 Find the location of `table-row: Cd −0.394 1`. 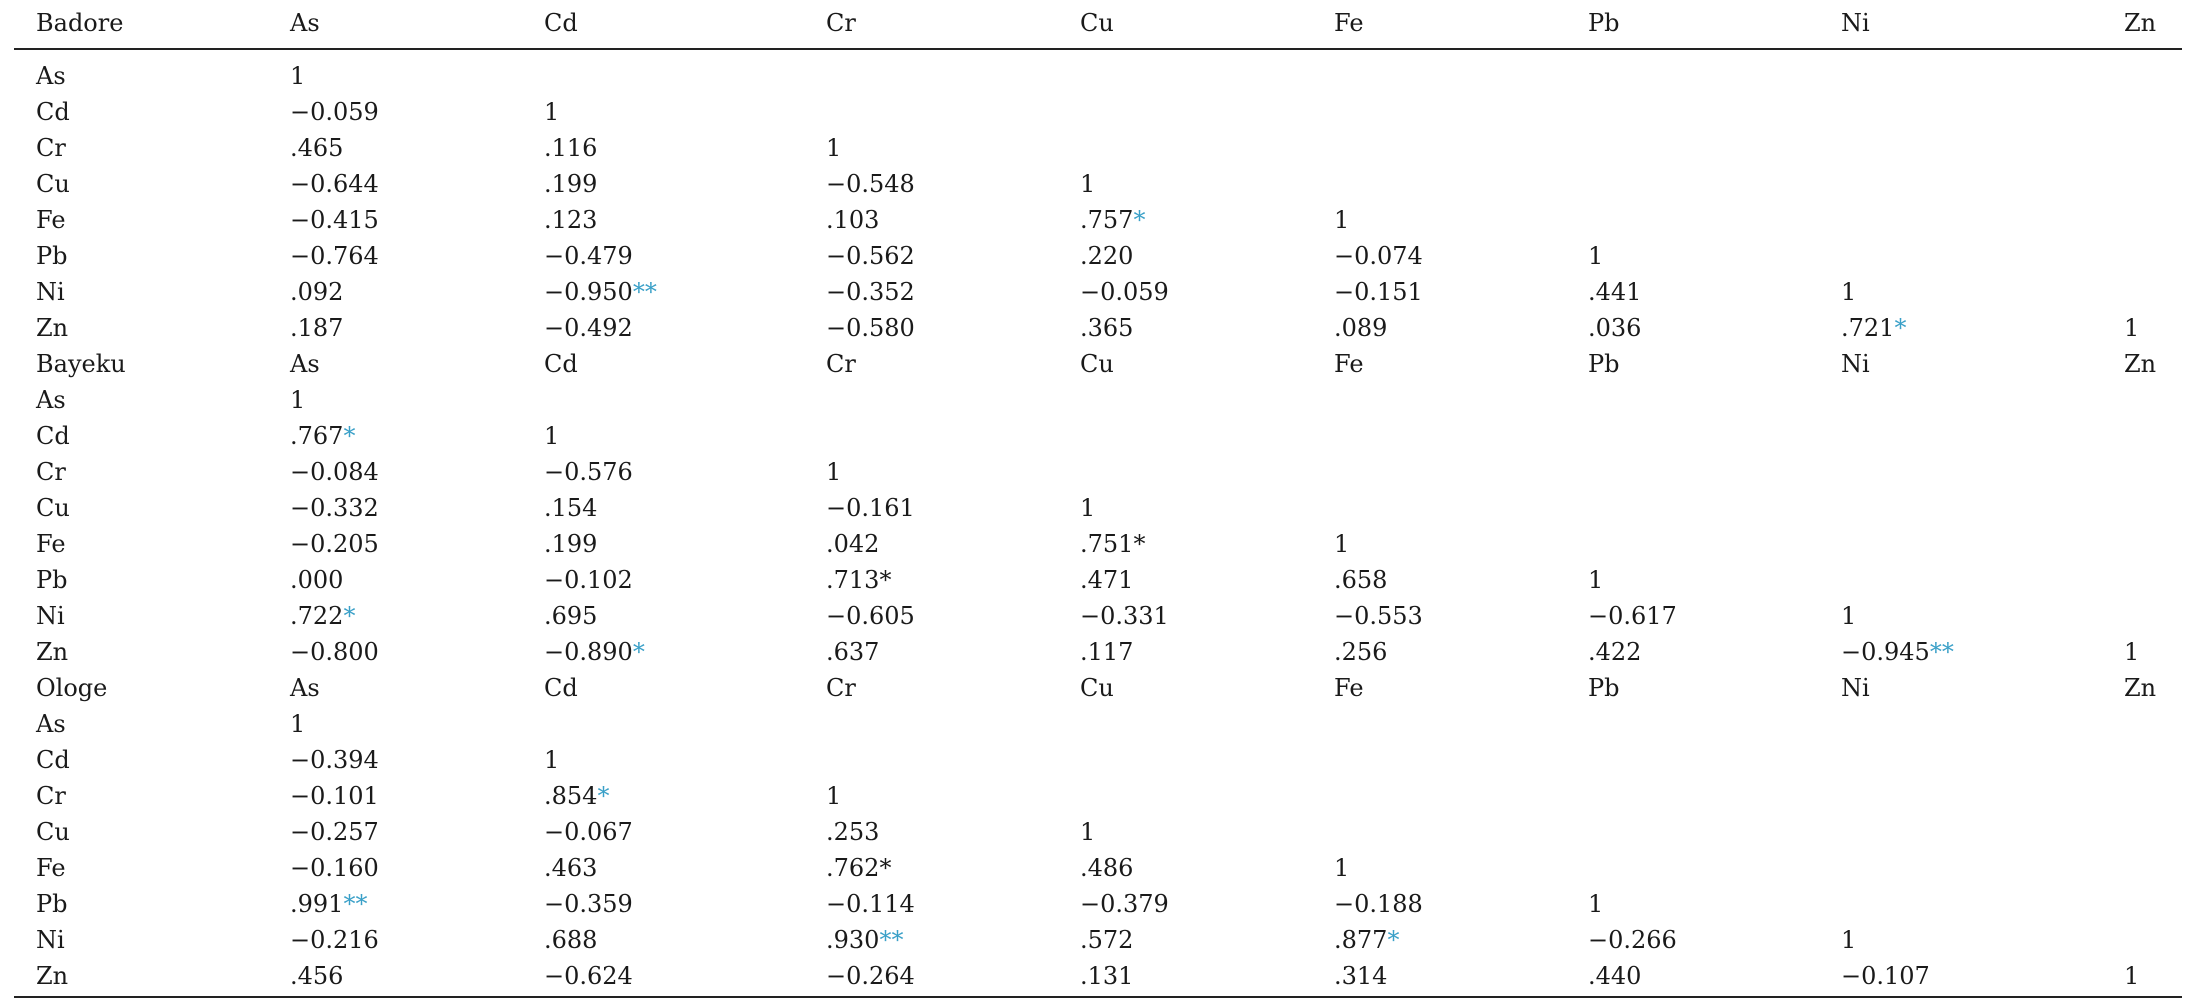

table-row: Cd −0.394 1 is located at coordinates (1094, 760).